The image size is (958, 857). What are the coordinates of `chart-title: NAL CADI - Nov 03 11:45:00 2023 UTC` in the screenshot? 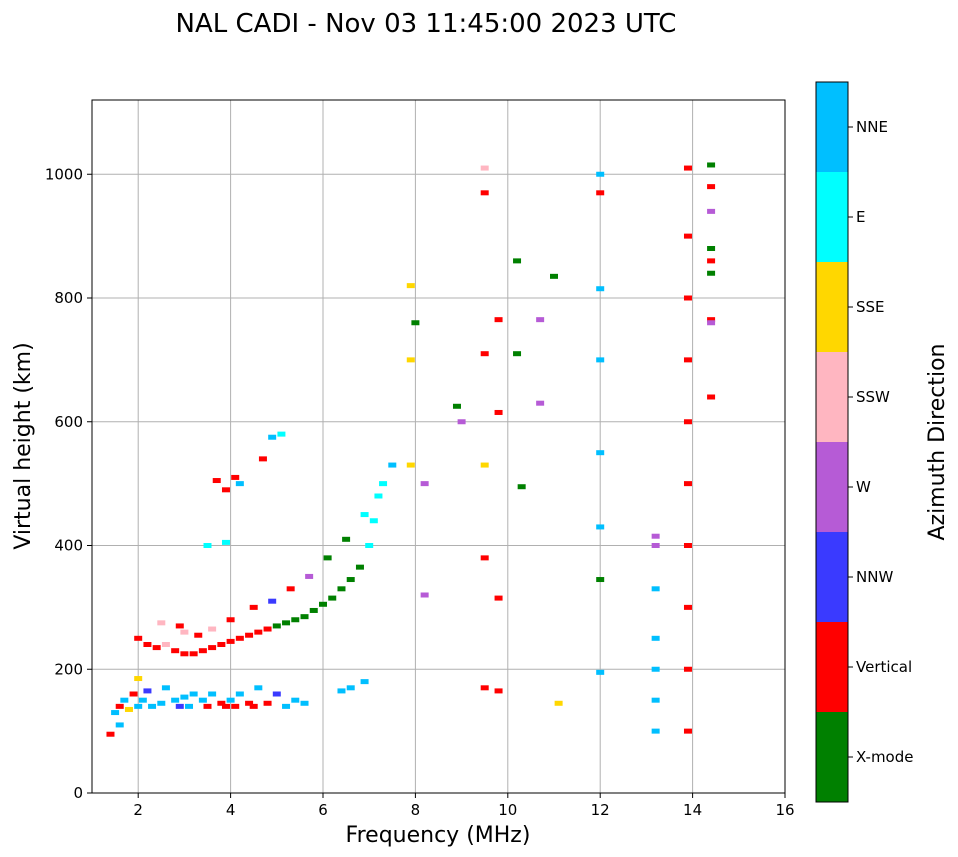 It's located at (426, 24).